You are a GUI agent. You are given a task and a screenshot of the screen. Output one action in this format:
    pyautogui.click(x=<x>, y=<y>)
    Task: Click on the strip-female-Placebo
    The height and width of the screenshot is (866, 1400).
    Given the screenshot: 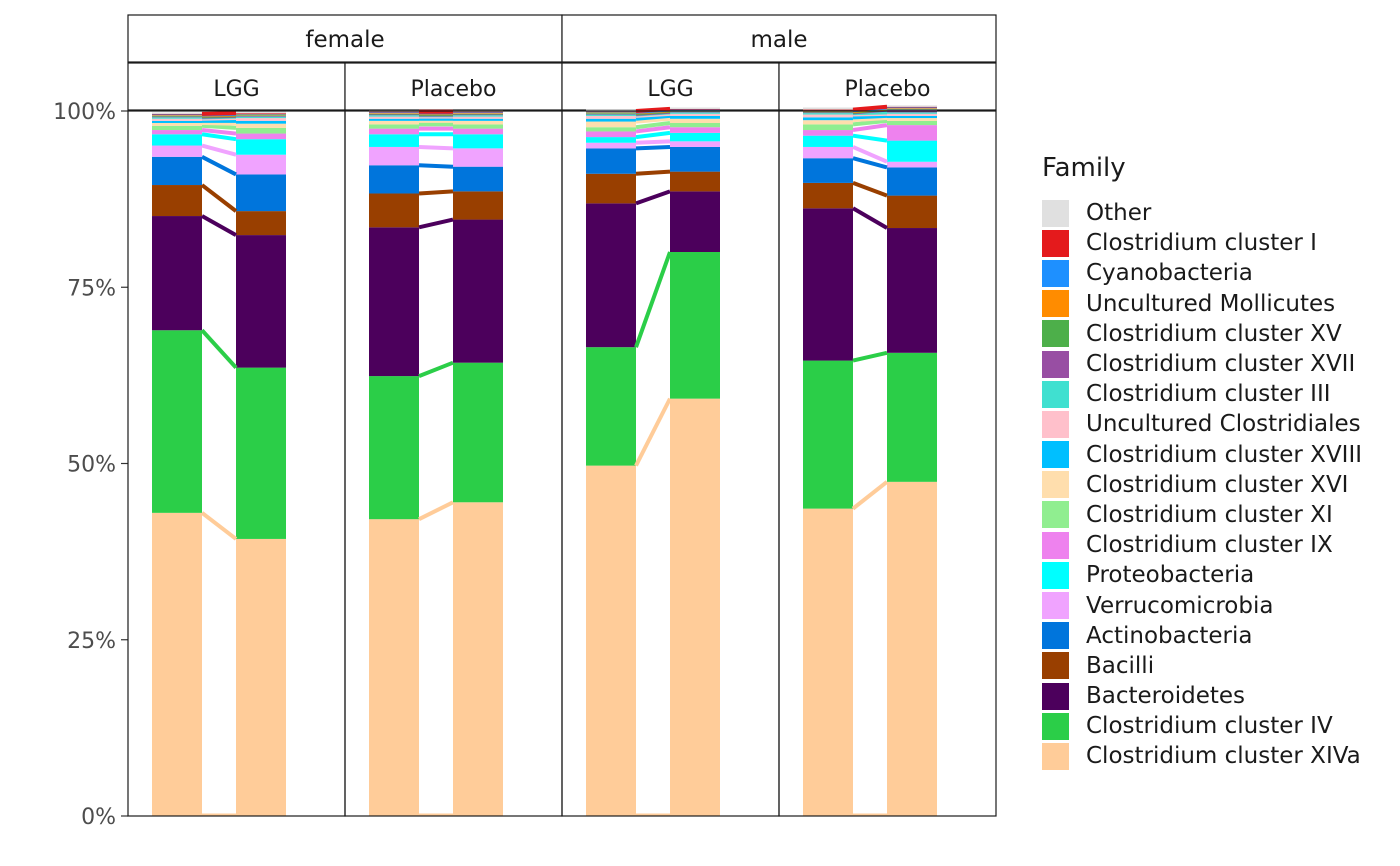 What is the action you would take?
    pyautogui.click(x=453, y=86)
    